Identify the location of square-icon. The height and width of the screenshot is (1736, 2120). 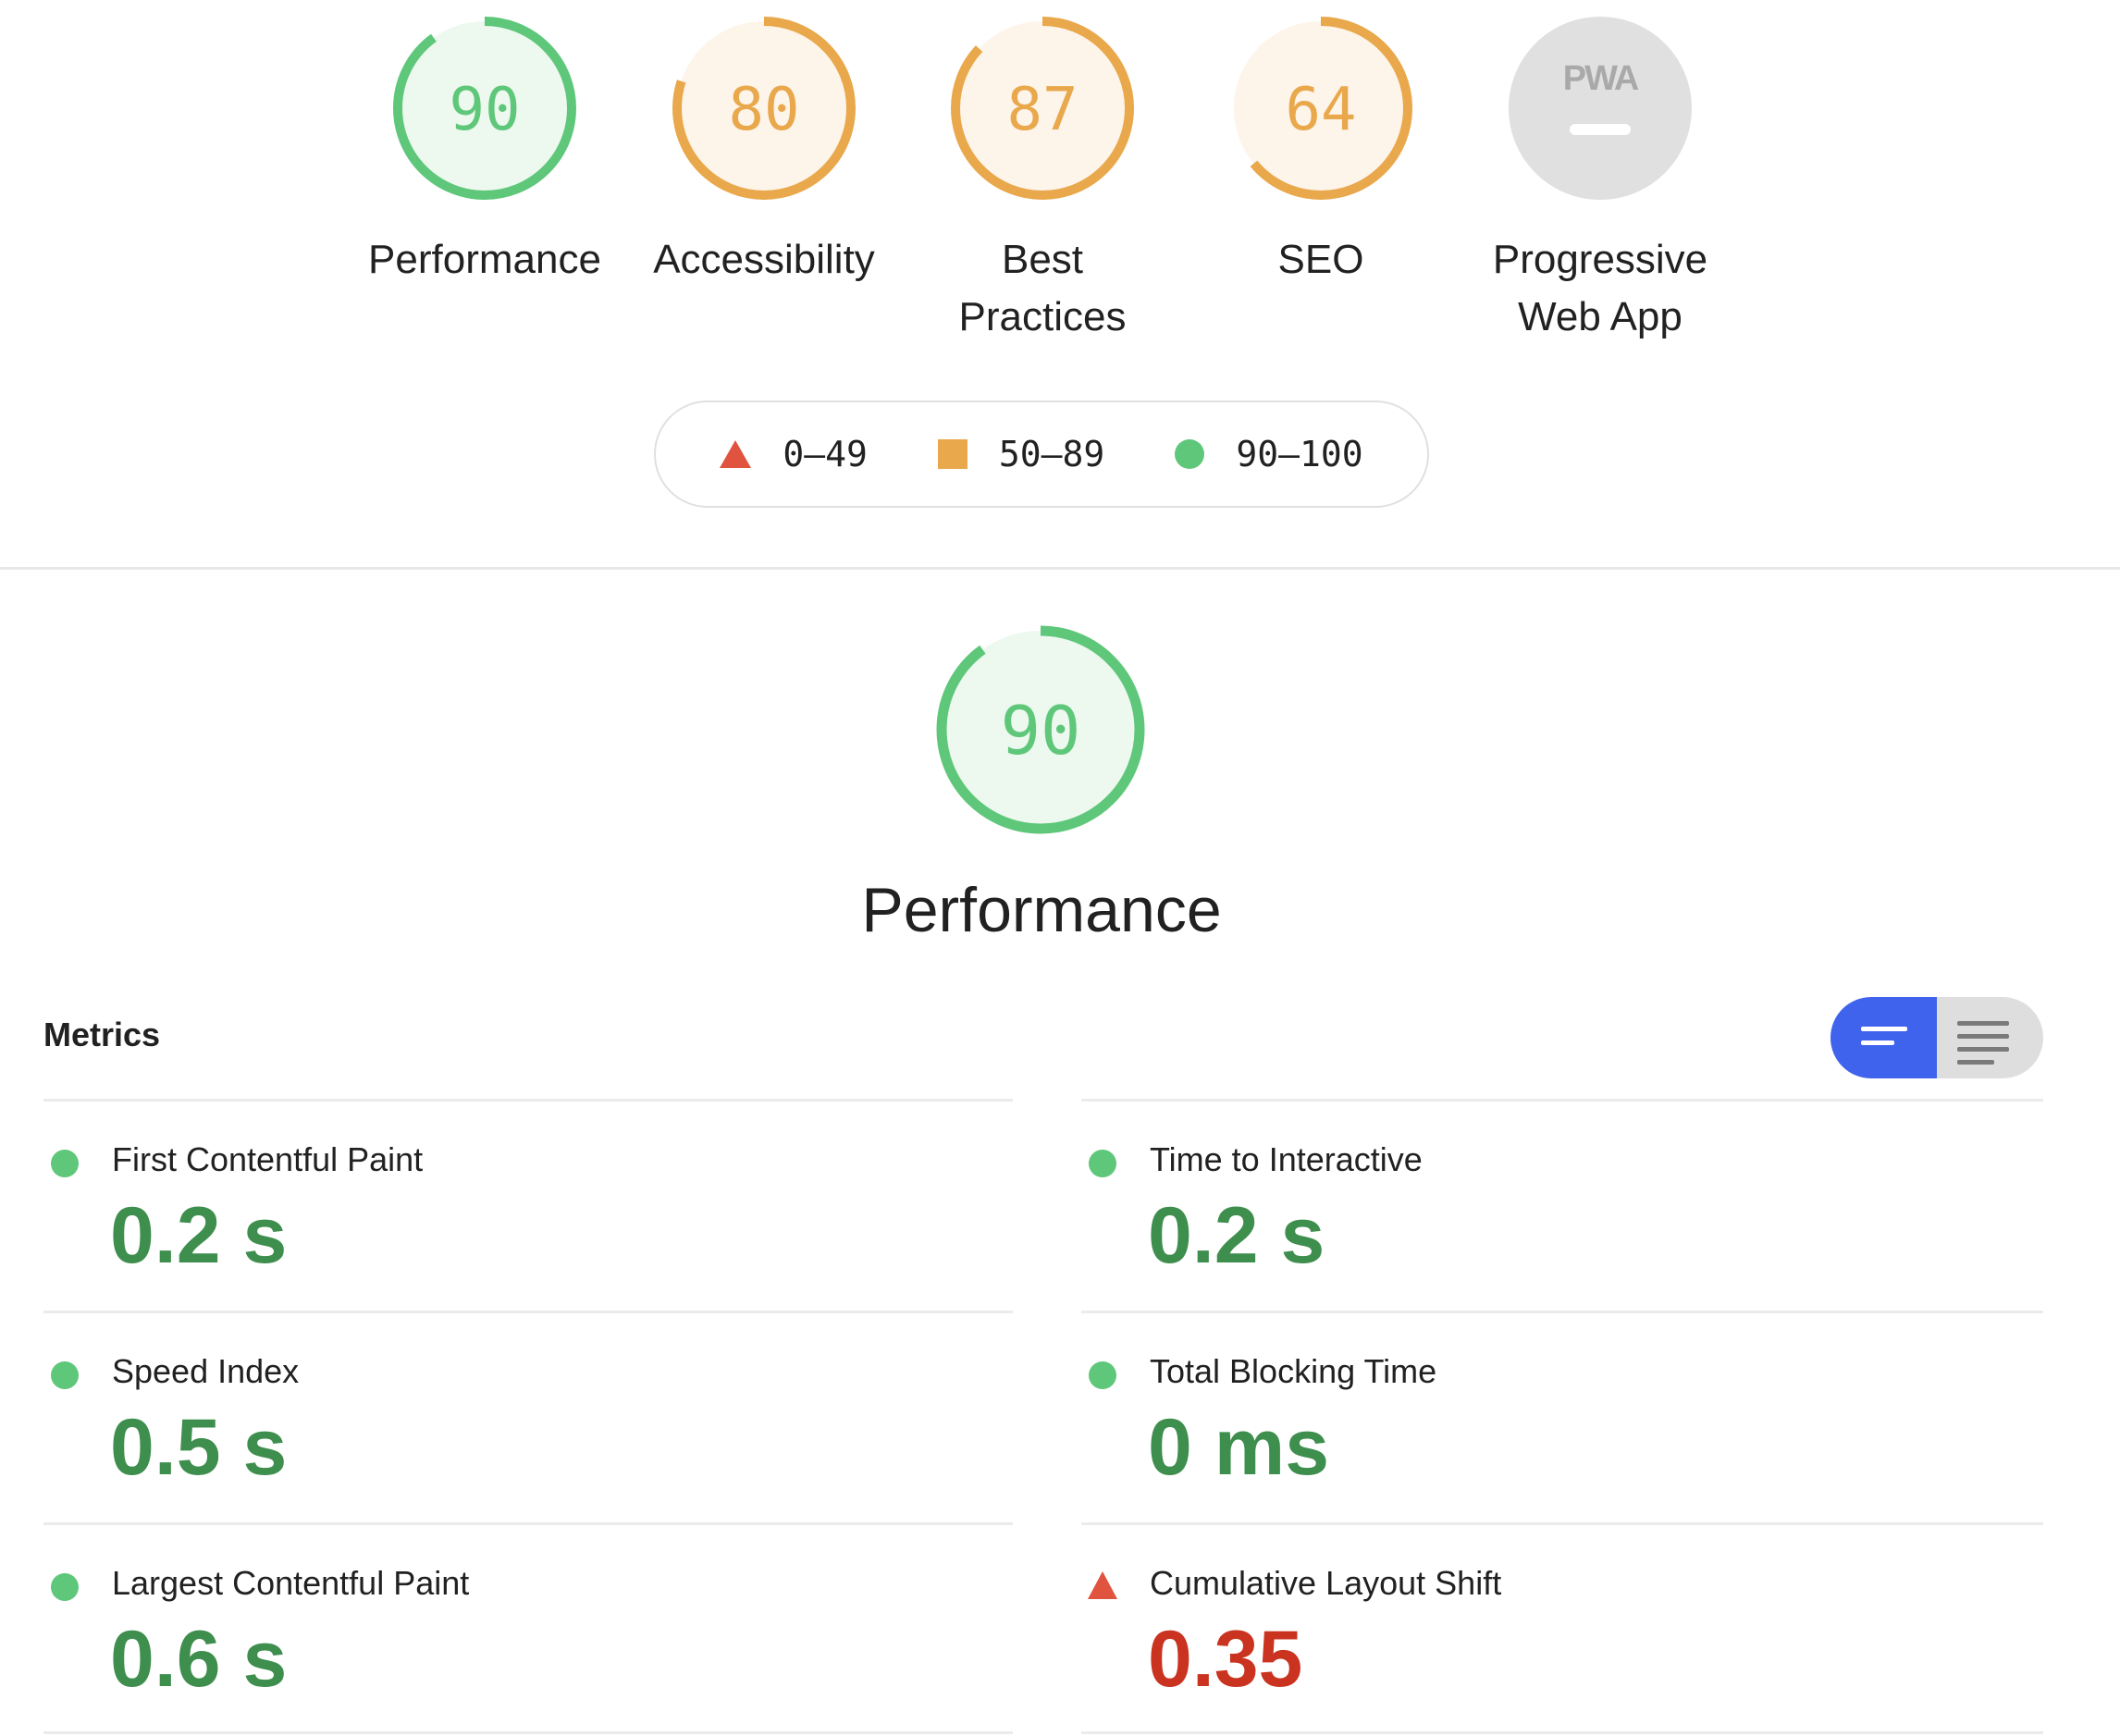
(953, 454).